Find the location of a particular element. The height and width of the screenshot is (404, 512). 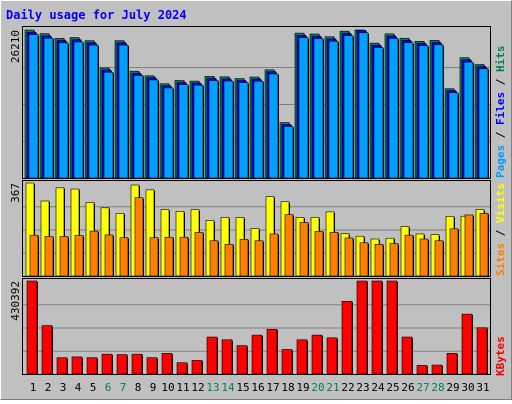

x-tick-label-day-17: 17 is located at coordinates (272, 387).